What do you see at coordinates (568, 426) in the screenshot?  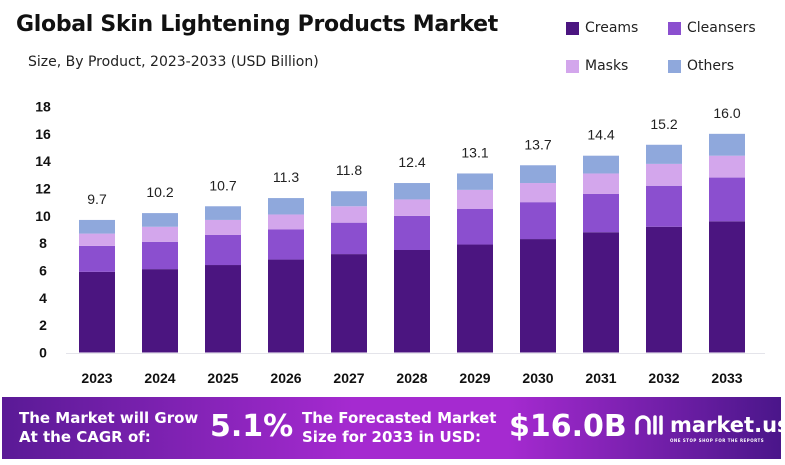 I see `forecast-value: $16.0B` at bounding box center [568, 426].